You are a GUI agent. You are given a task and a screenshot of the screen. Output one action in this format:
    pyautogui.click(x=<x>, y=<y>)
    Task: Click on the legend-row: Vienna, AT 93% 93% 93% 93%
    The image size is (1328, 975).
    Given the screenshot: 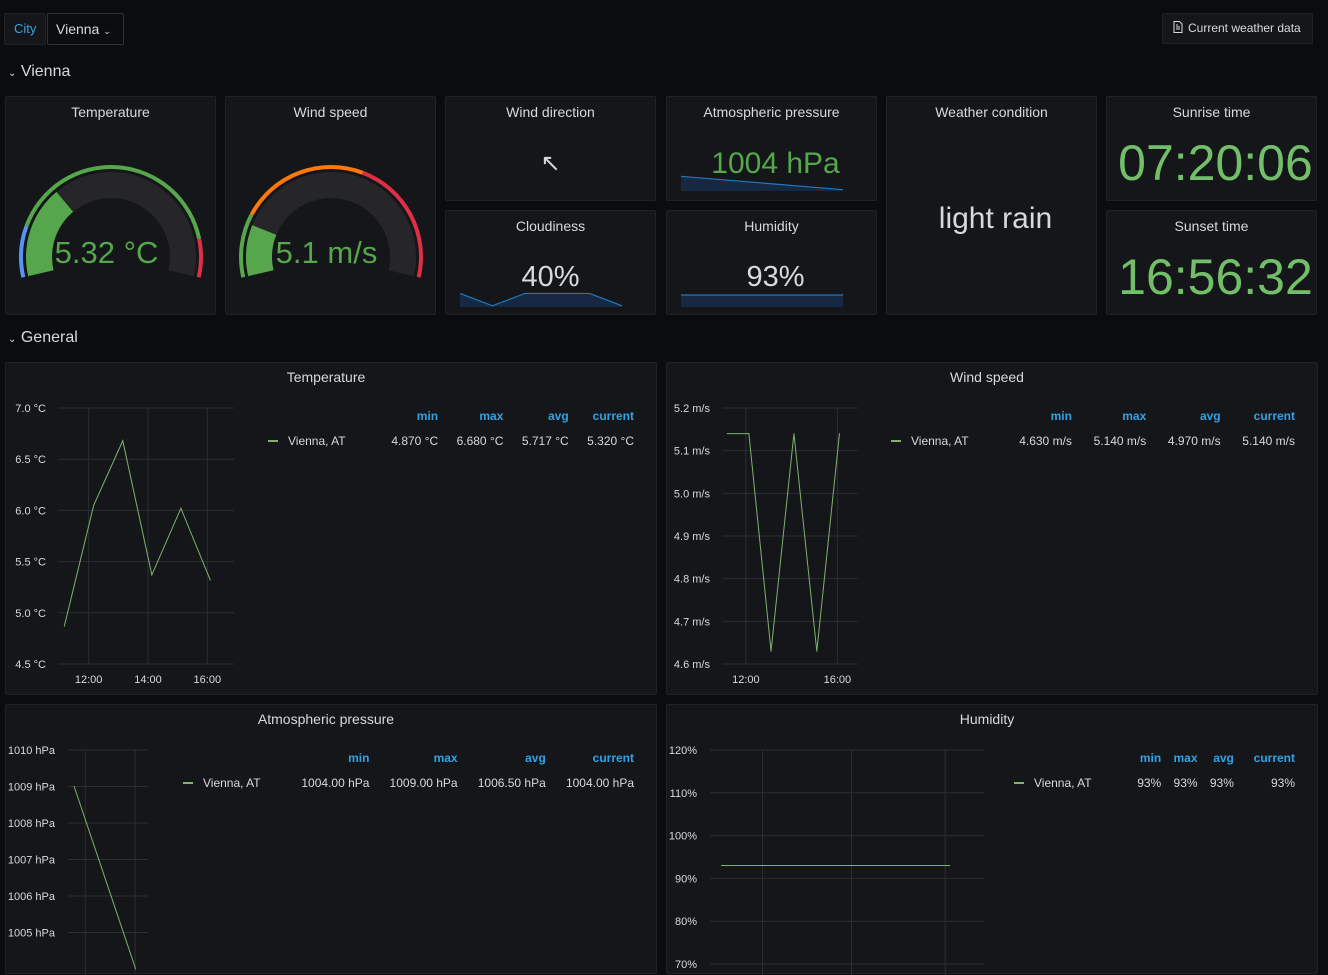 What is the action you would take?
    pyautogui.click(x=1154, y=782)
    